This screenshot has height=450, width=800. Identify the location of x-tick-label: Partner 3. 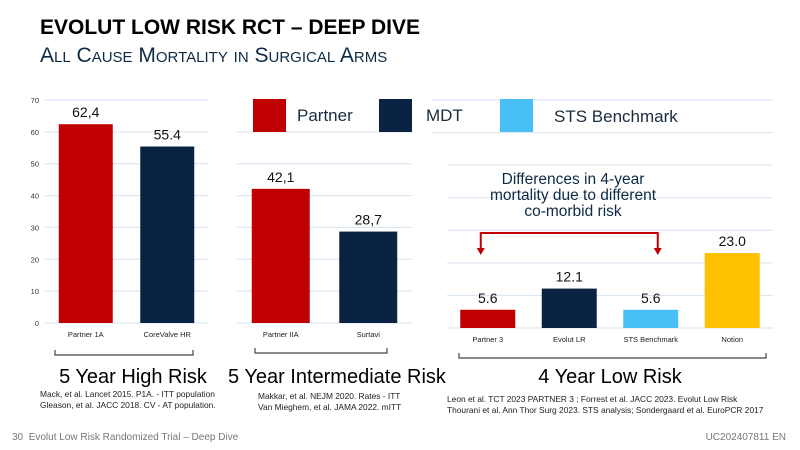
(487, 339).